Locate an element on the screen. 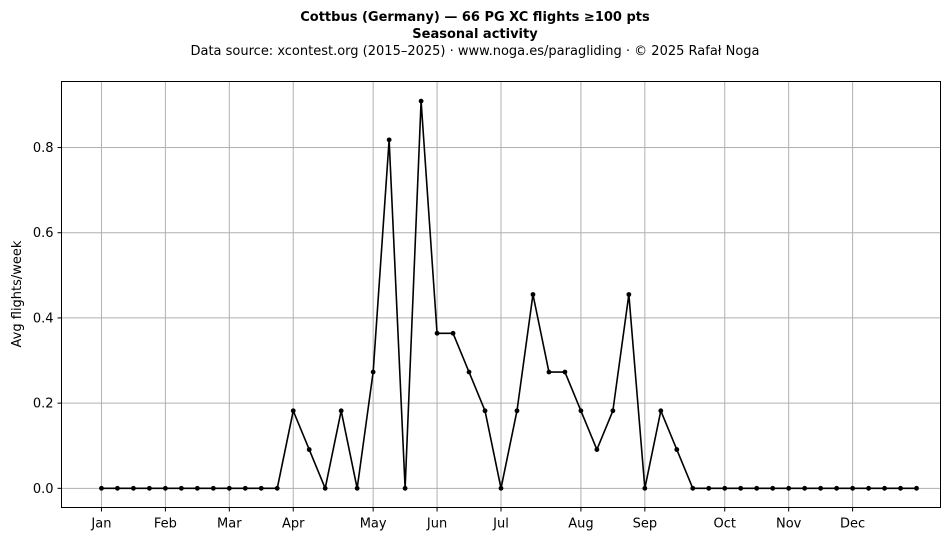 This screenshot has height=539, width=950. x-tick-label: Aug is located at coordinates (580, 524).